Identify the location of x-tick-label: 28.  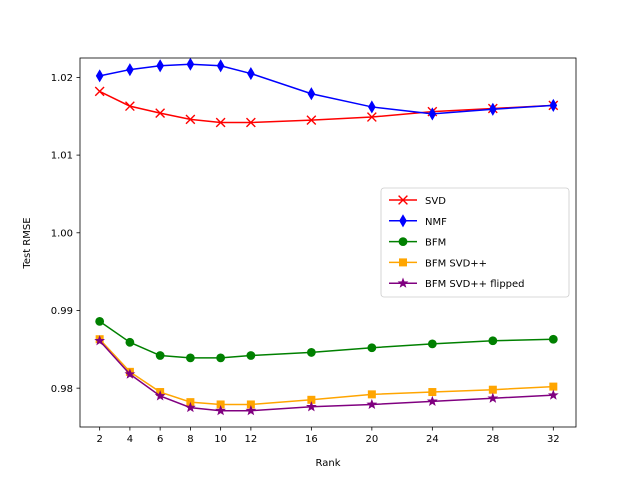
(492, 439).